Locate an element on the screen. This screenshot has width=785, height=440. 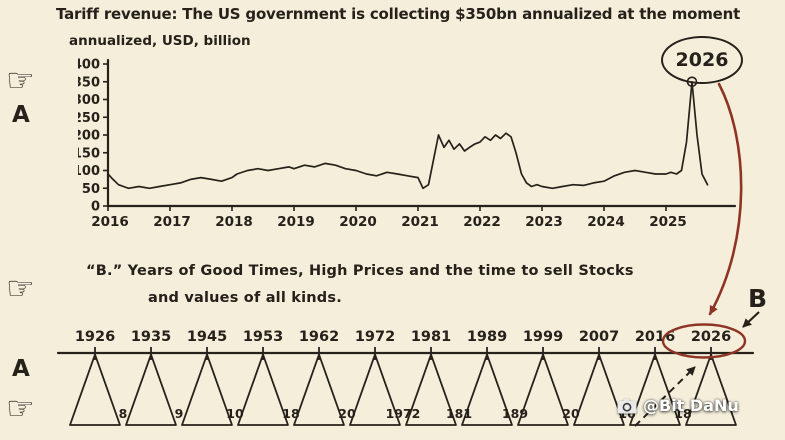
y-tick-label: 50 is located at coordinates (91, 189).